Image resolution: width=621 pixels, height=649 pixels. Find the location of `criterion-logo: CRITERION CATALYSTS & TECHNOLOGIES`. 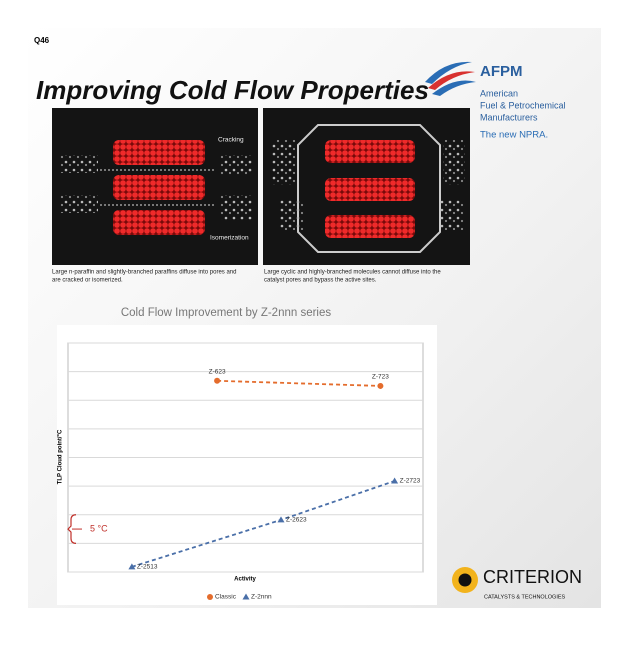

criterion-logo: CRITERION CATALYSTS & TECHNOLOGIES is located at coordinates (517, 583).